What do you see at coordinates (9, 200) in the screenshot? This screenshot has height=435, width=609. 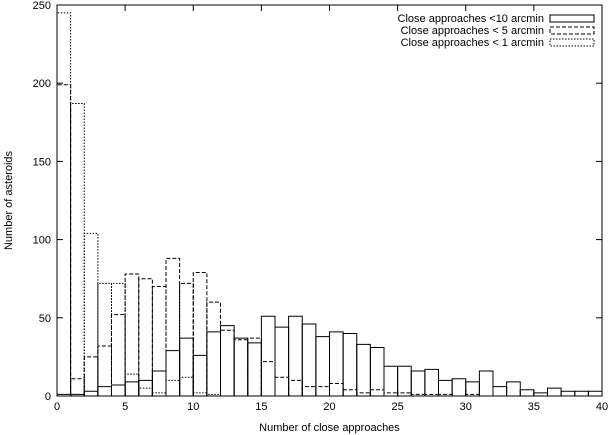 I see `y-axis-label: Number of asteroids` at bounding box center [9, 200].